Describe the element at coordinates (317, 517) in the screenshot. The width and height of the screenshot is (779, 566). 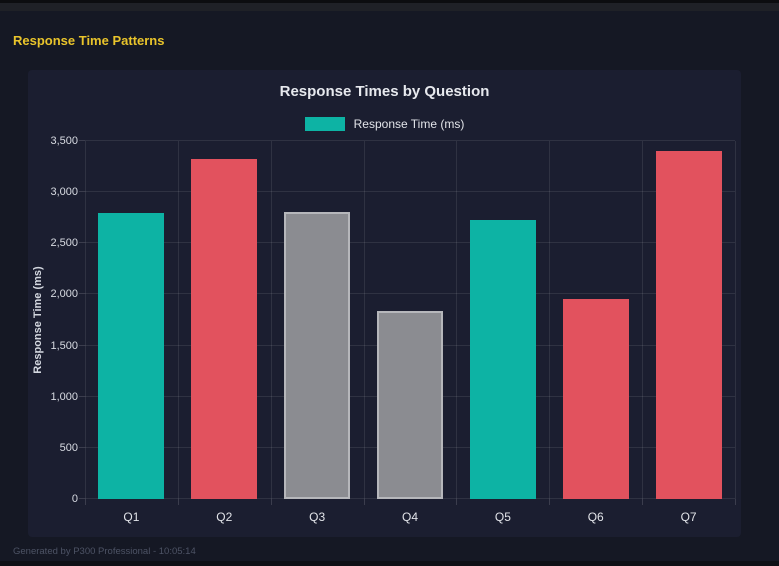
I see `x-tick-label: Q3` at that location.